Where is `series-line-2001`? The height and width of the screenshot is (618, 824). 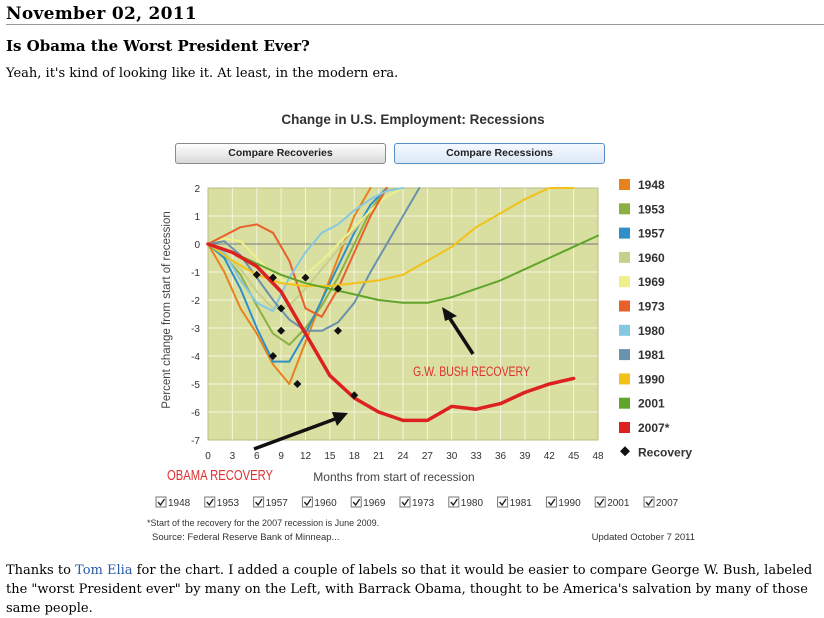 series-line-2001 is located at coordinates (403, 269).